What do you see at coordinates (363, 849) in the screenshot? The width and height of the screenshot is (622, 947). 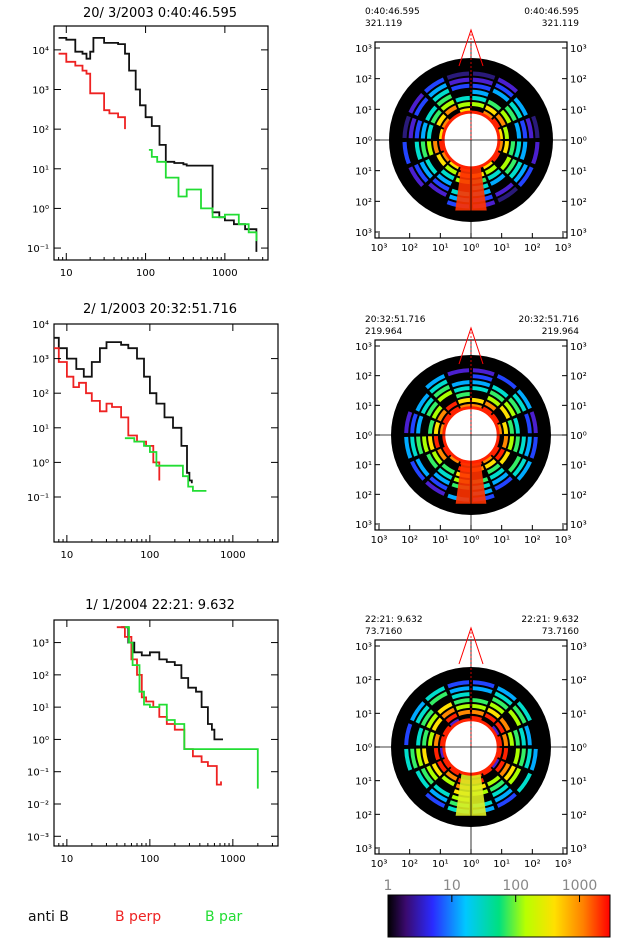 I see `polar-y-tick-left: 10³` at bounding box center [363, 849].